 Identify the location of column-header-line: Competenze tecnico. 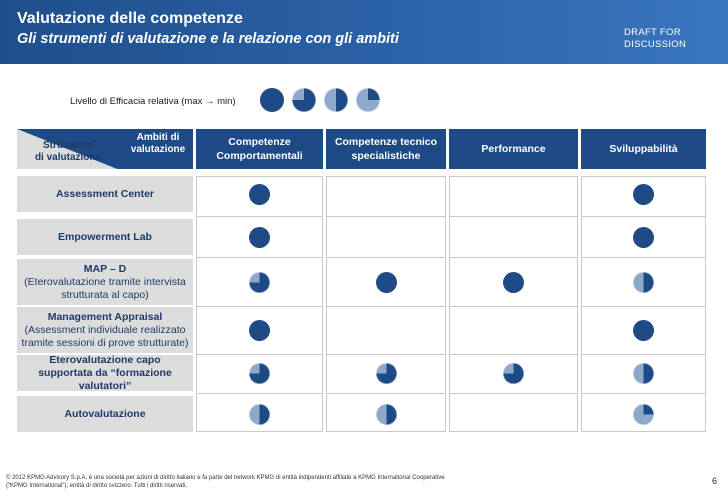
(386, 142).